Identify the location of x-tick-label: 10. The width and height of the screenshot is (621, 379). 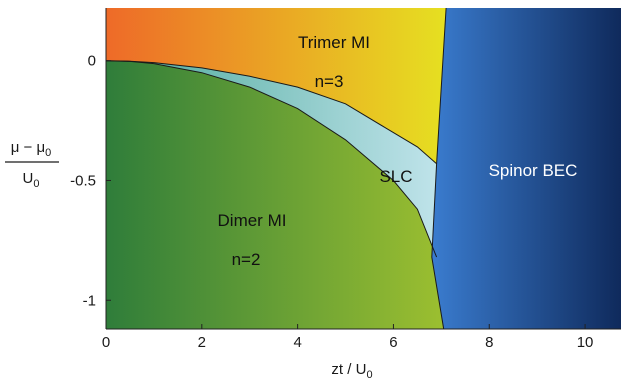
(585, 342).